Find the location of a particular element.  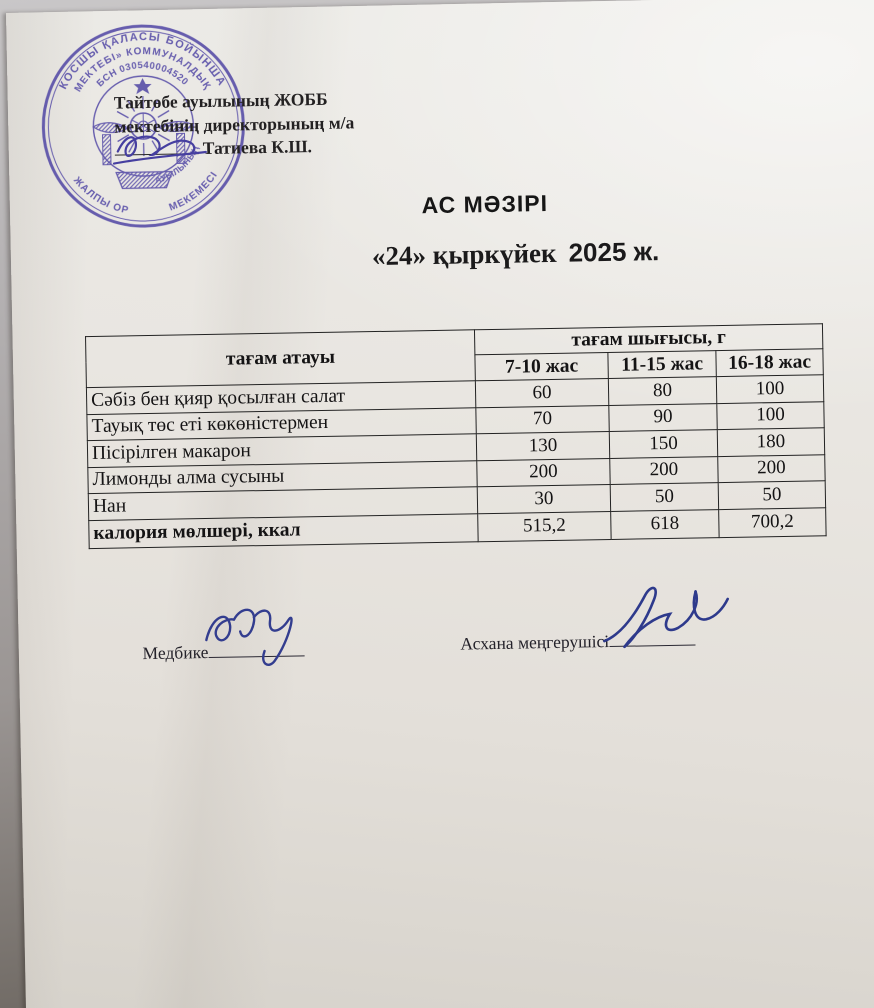

dish-portion: 150 is located at coordinates (663, 443).